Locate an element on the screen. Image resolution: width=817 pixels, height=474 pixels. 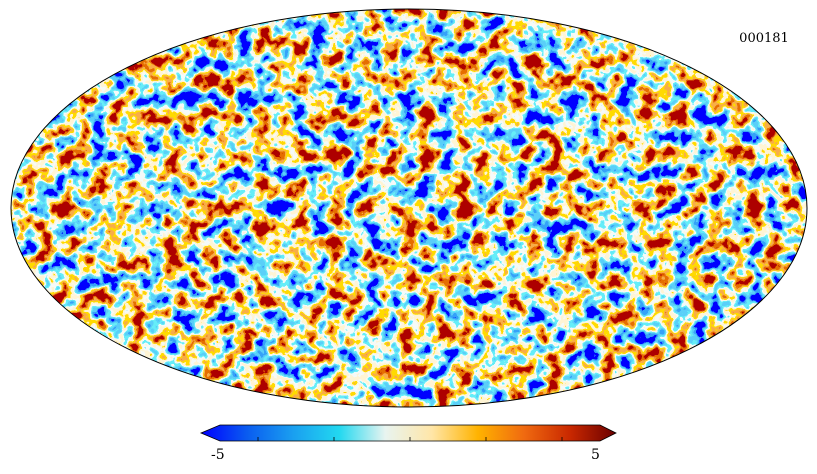
colorbar-body is located at coordinates (408, 433).